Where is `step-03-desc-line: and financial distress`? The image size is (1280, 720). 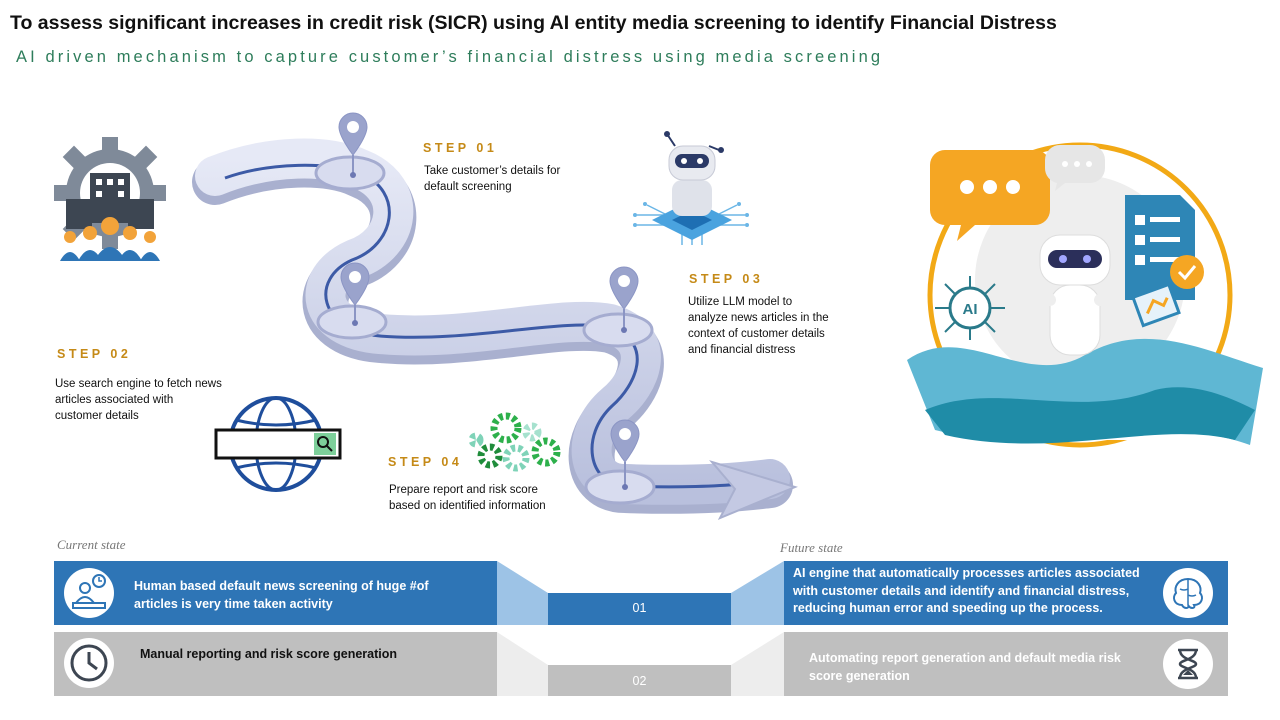
step-03-desc-line: and financial distress is located at coordinates (742, 350).